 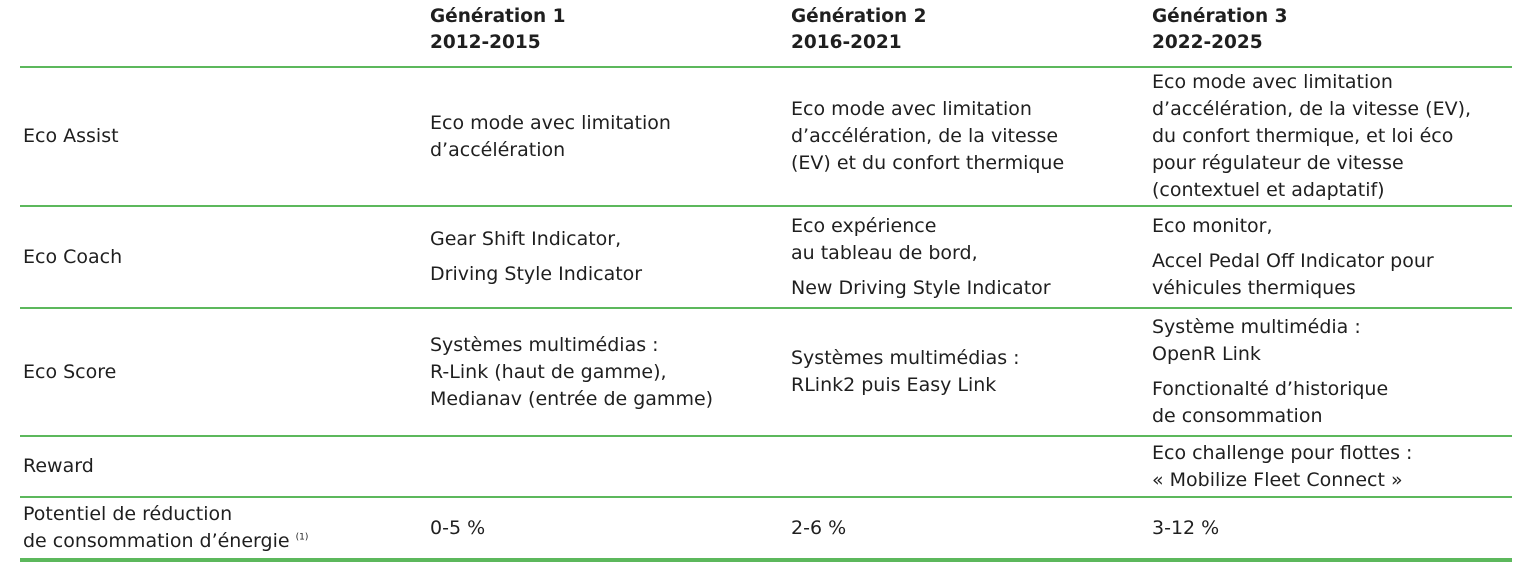 What do you see at coordinates (607, 34) in the screenshot?
I see `header-gen1: Génération 1 2012-2015` at bounding box center [607, 34].